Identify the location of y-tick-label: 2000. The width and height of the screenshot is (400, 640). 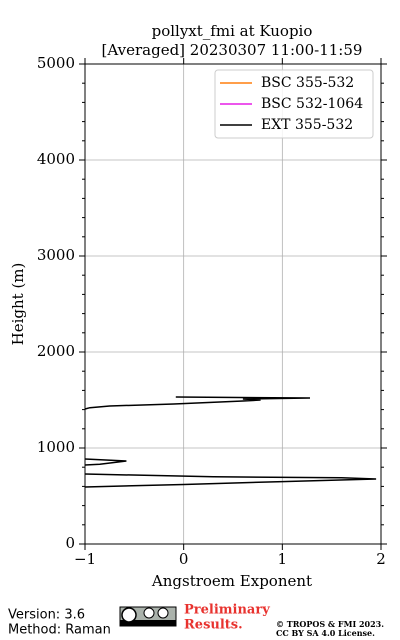
(56, 351).